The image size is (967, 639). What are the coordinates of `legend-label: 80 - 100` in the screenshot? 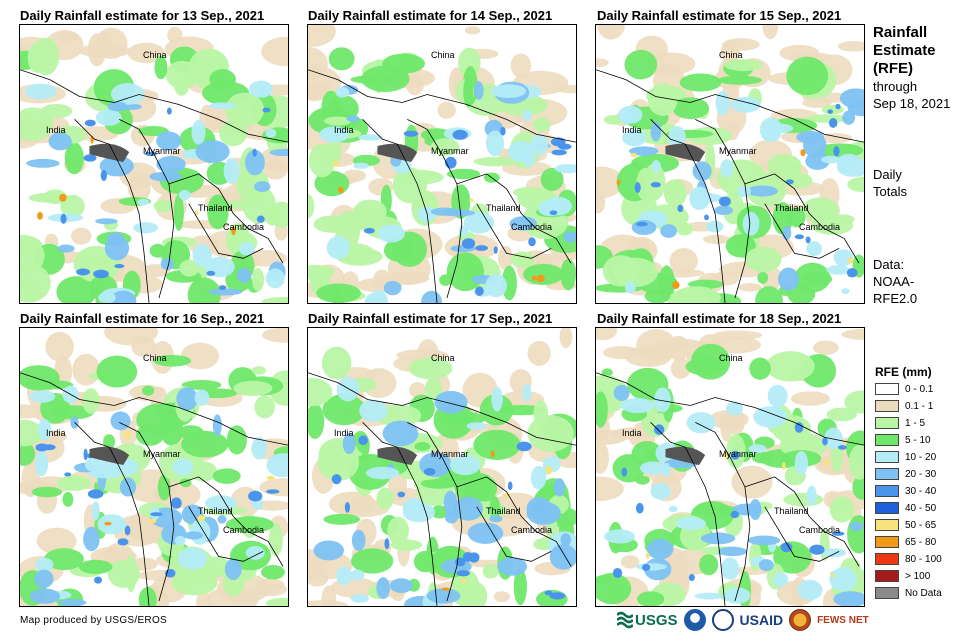 It's located at (923, 559).